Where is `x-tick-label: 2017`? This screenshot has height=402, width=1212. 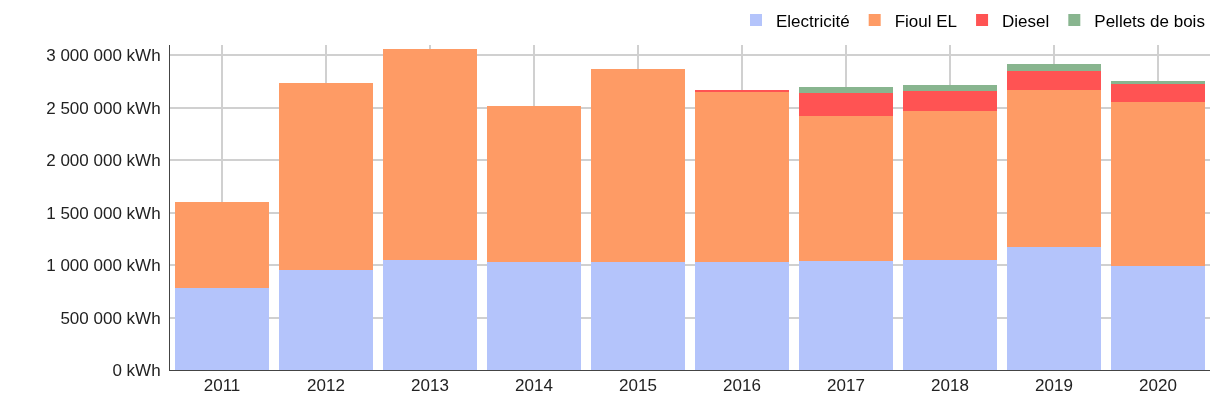 x-tick-label: 2017 is located at coordinates (846, 386).